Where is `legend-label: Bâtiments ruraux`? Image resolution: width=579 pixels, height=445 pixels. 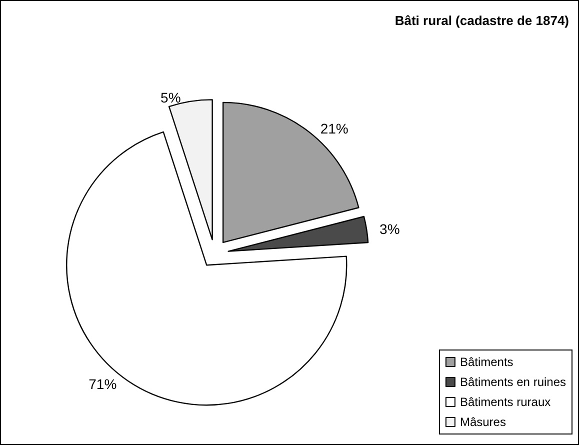
legend-label: Bâtiments ruraux is located at coordinates (505, 402).